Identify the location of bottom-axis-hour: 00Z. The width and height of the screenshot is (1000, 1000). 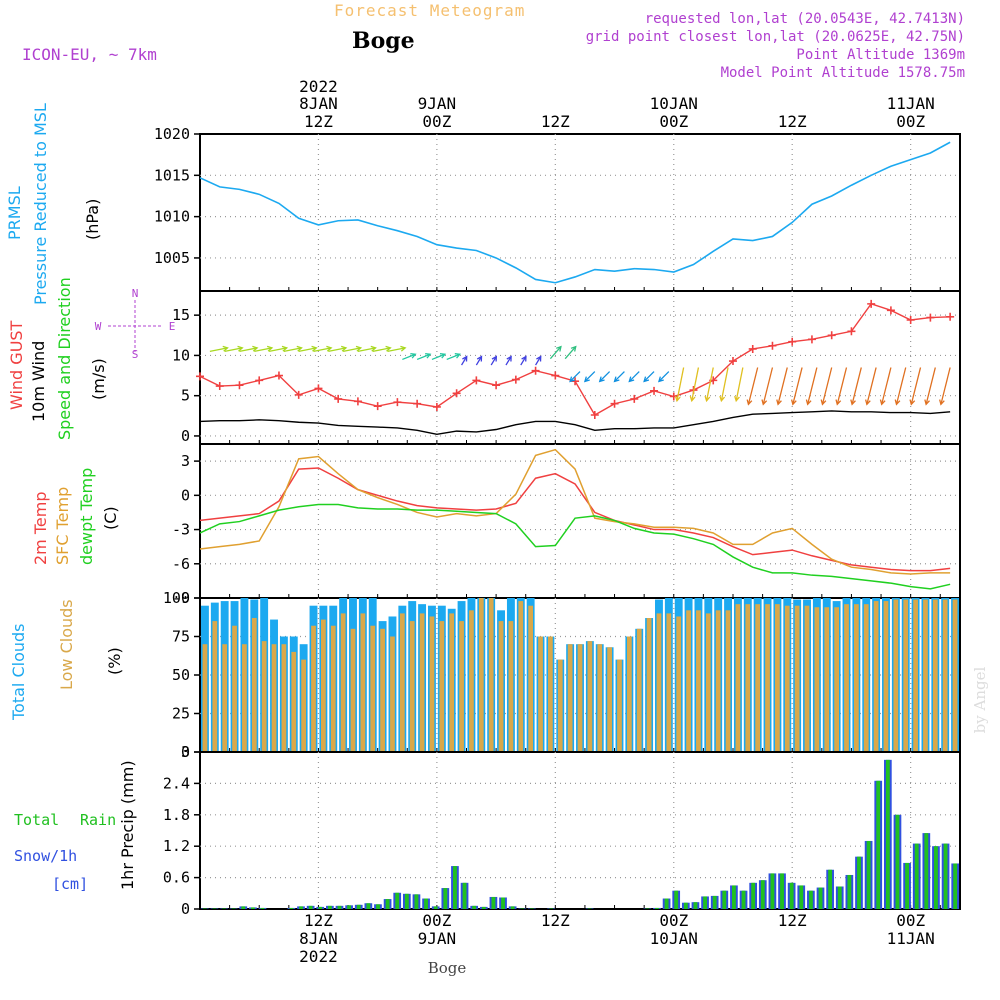
(910, 920).